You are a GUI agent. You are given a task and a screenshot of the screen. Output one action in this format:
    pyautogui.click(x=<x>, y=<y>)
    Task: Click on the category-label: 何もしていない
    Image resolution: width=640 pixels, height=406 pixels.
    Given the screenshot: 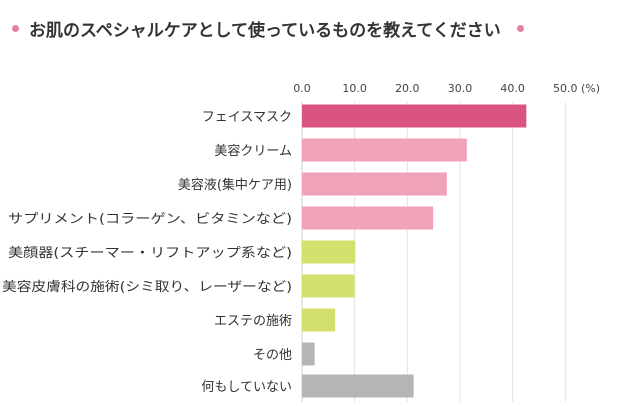 What is the action you would take?
    pyautogui.click(x=246, y=387)
    